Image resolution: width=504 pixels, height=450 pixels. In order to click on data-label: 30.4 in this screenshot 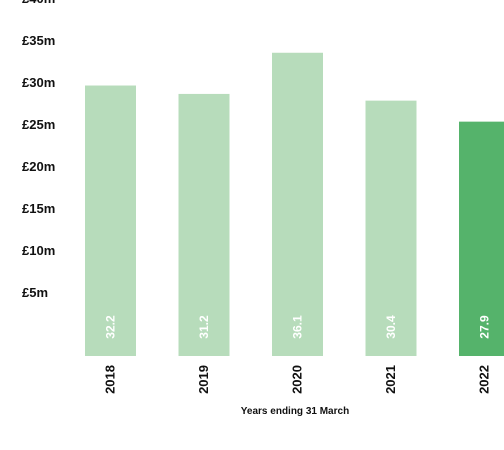, I will do `click(391, 327)`.